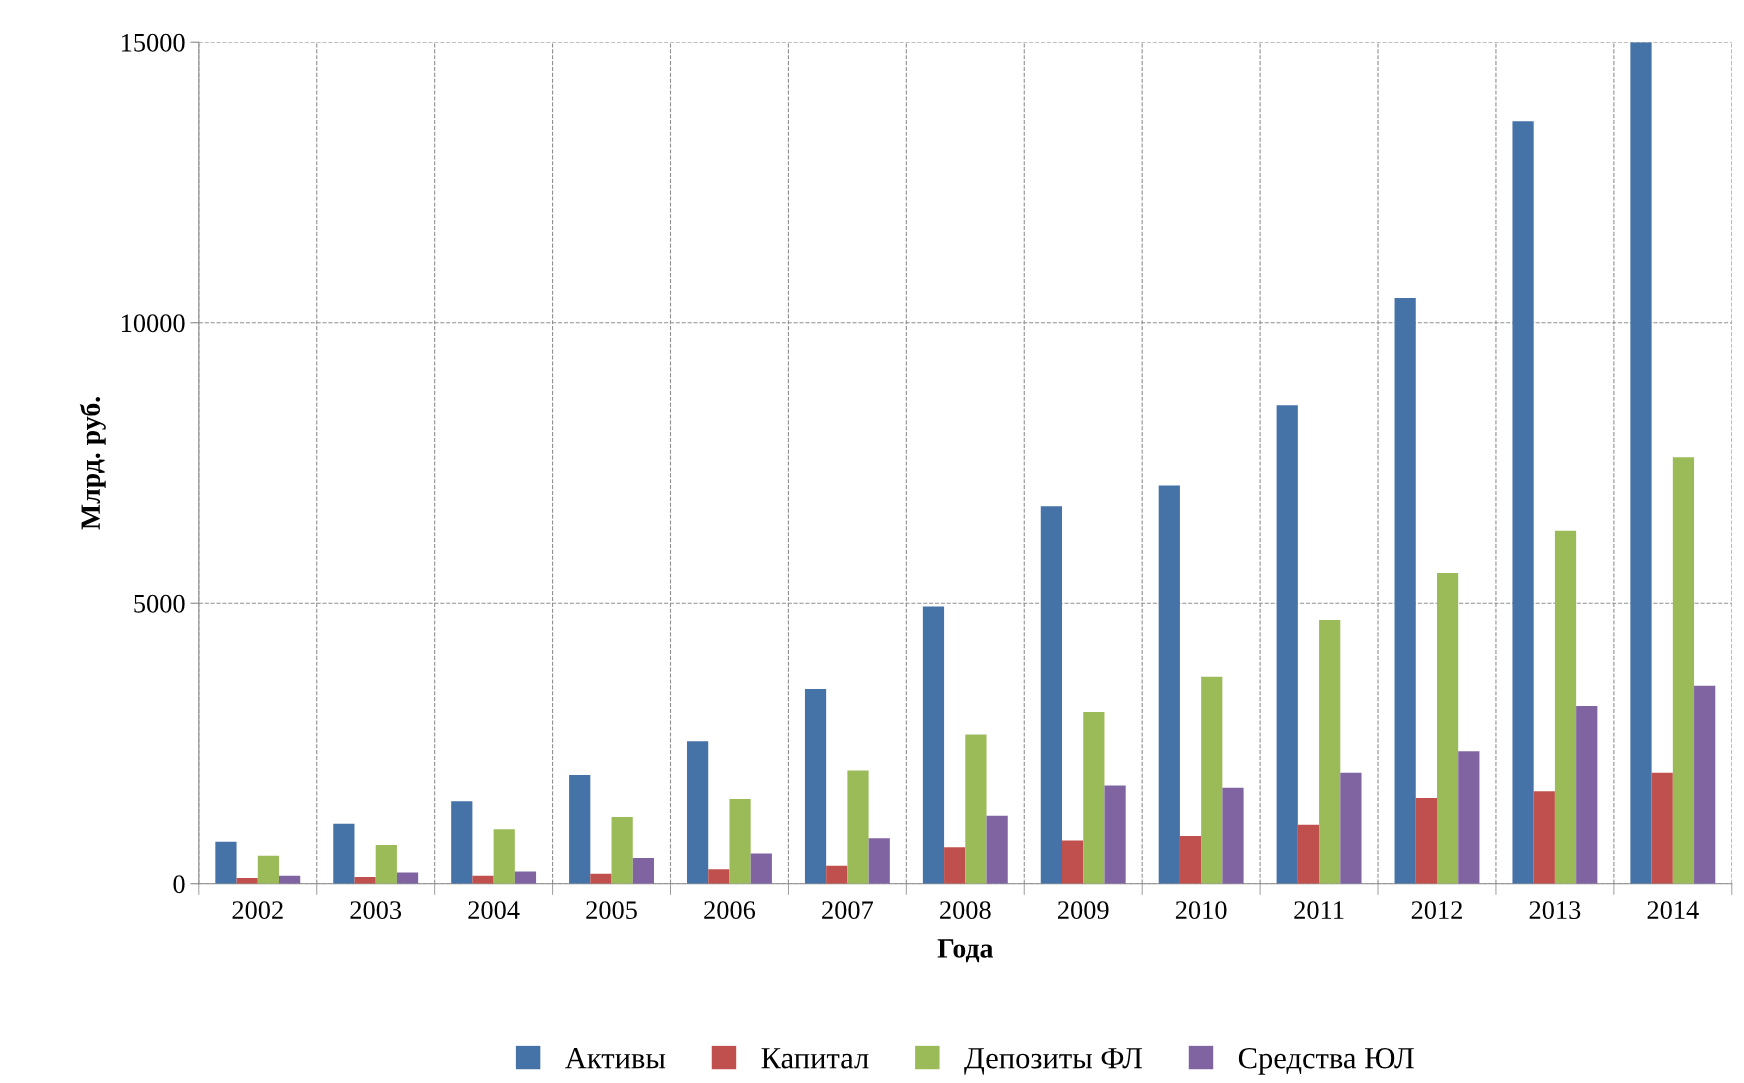 The width and height of the screenshot is (1744, 1083). I want to click on legend-label: Средства ЮЛ, so click(1326, 1061).